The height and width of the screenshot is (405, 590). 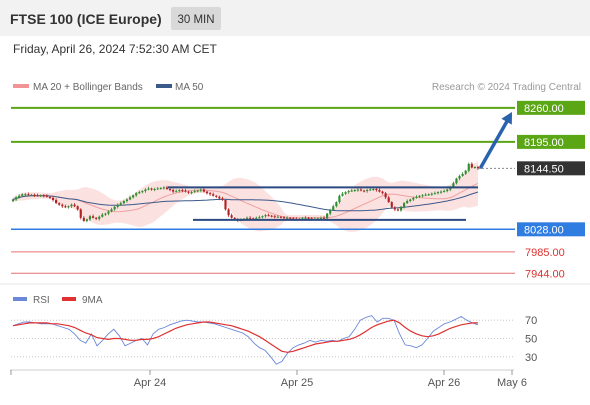 What do you see at coordinates (506, 87) in the screenshot?
I see `copyright-text: Research © 2024 Trading Central` at bounding box center [506, 87].